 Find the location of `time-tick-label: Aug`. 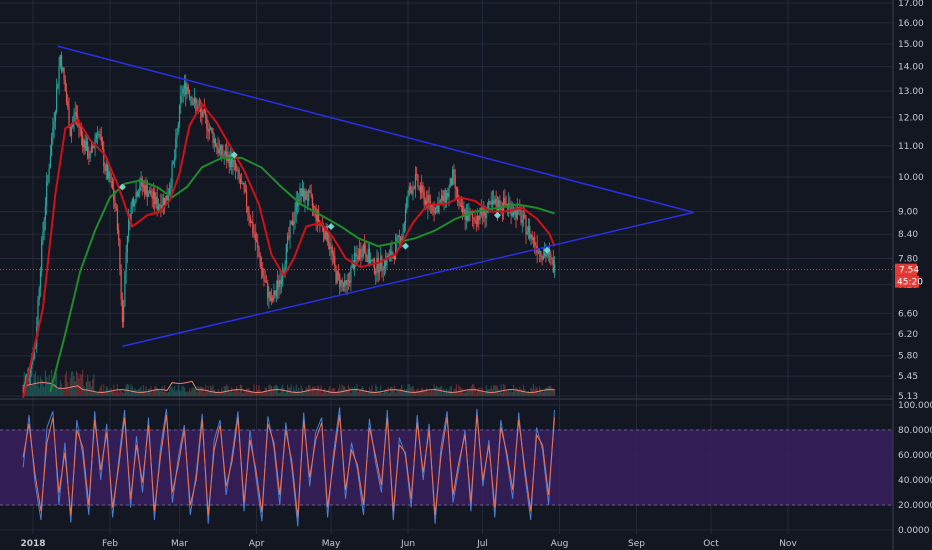

time-tick-label: Aug is located at coordinates (560, 544).